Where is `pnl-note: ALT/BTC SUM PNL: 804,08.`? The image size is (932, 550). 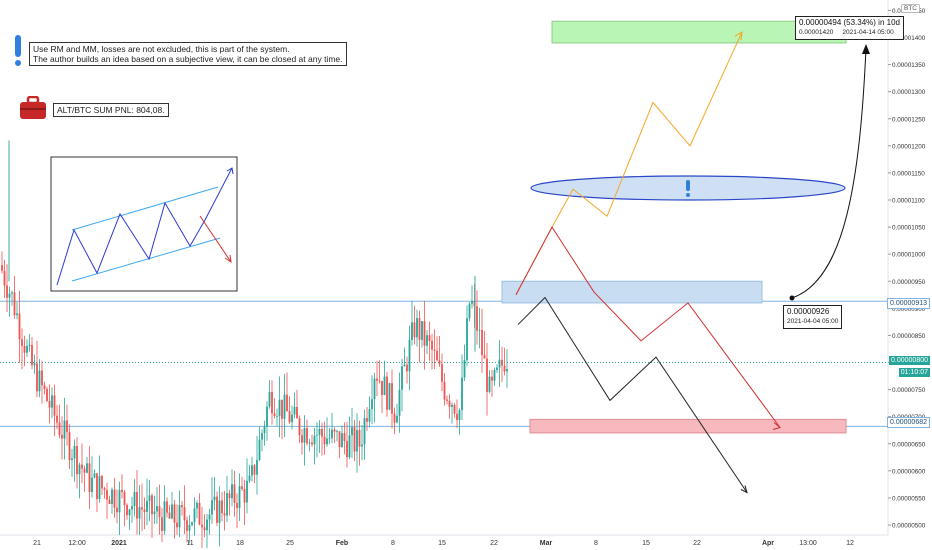 pnl-note: ALT/BTC SUM PNL: 804,08. is located at coordinates (111, 110).